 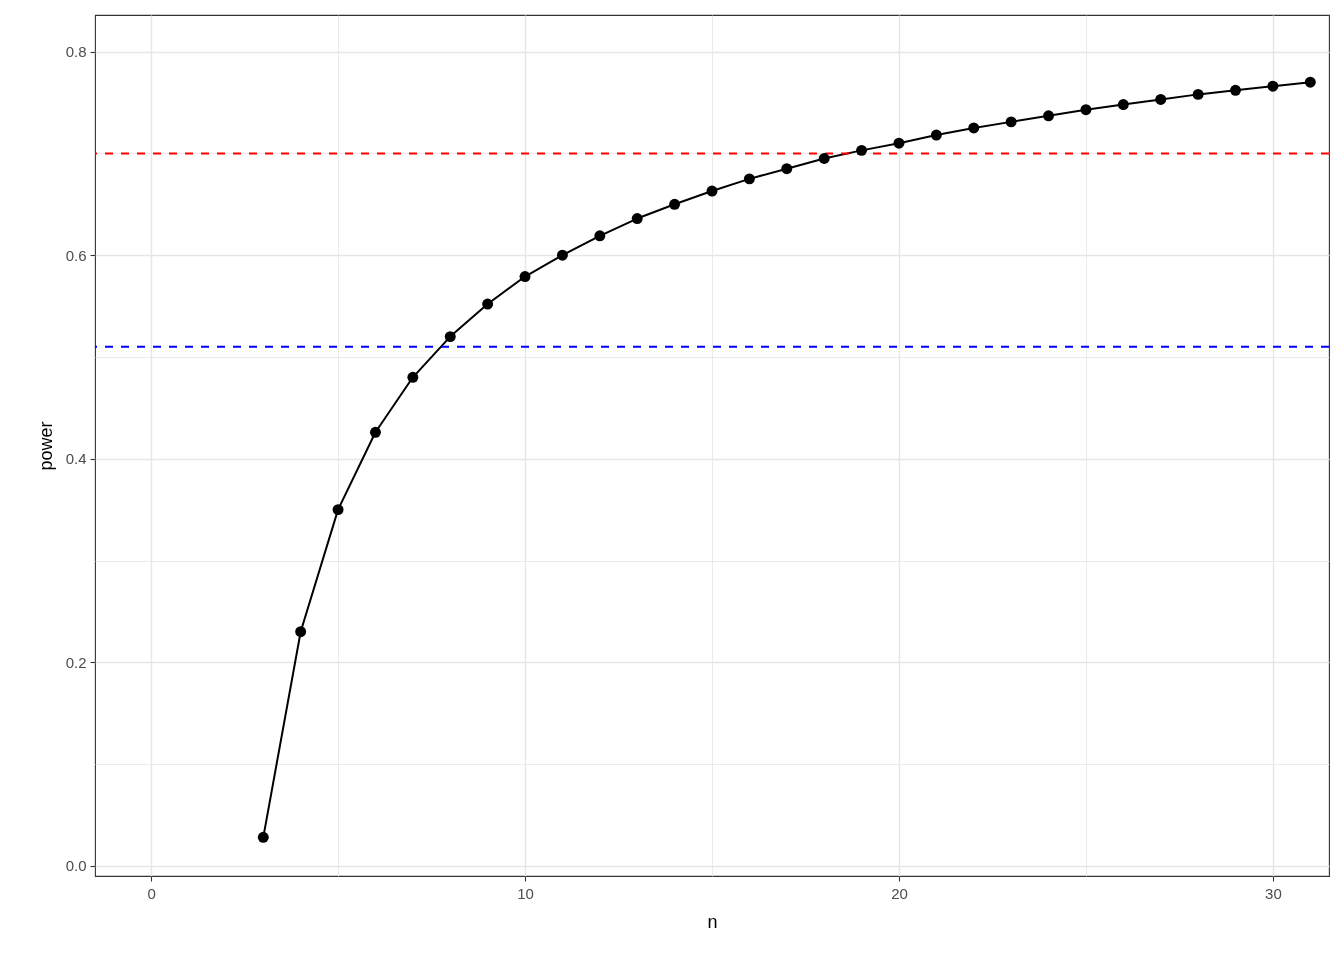 What do you see at coordinates (76, 52) in the screenshot?
I see `y-tick-label: 0.8` at bounding box center [76, 52].